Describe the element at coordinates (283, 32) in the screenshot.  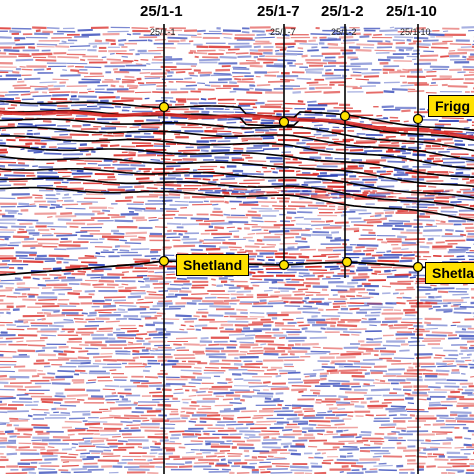
I see `well-sublabel-25-1-7: 25/1-7` at that location.